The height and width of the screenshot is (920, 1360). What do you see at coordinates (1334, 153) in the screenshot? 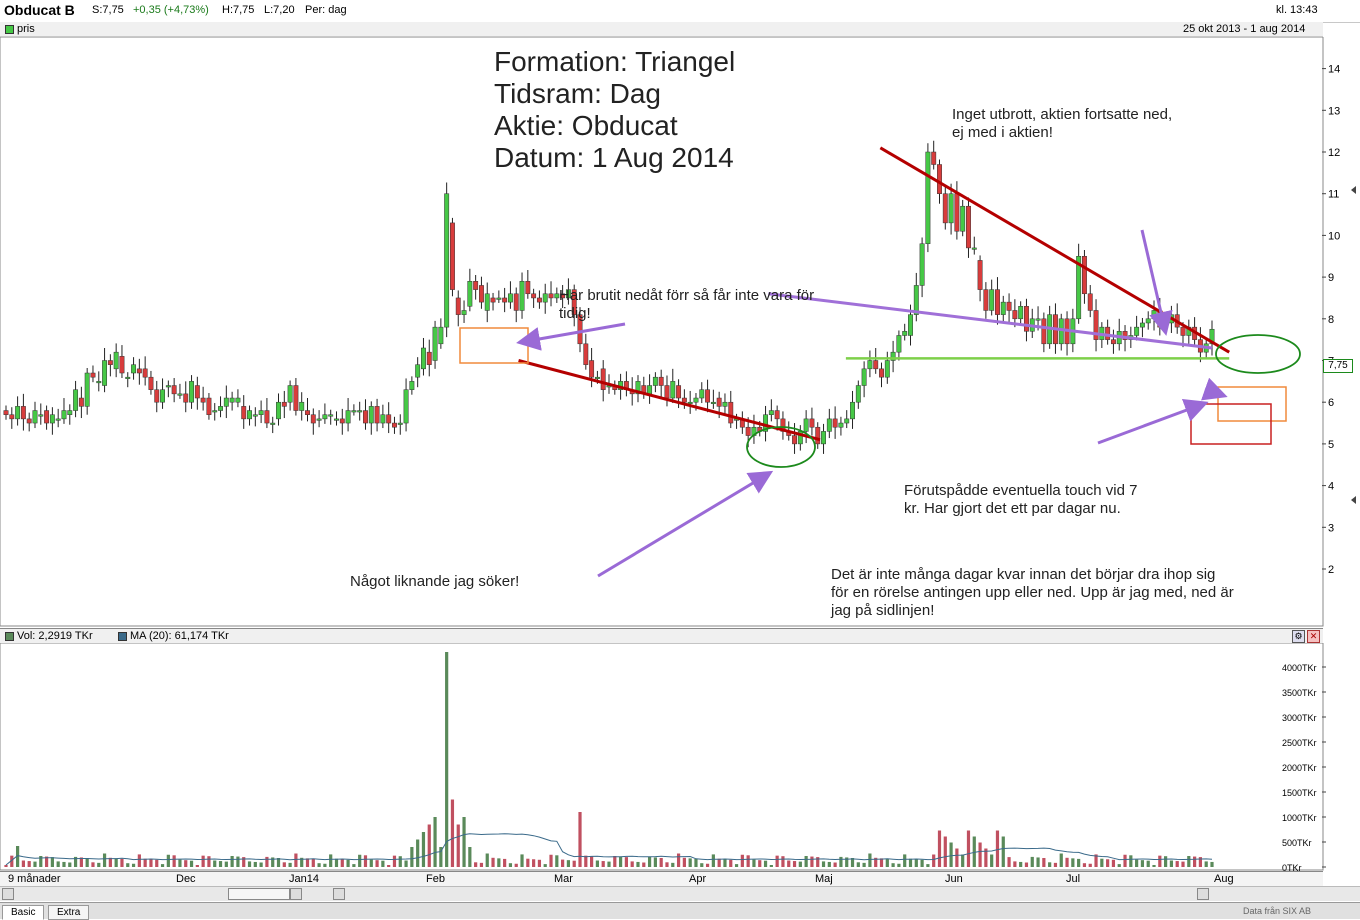
I see `y-tick-label: 12` at bounding box center [1334, 153].